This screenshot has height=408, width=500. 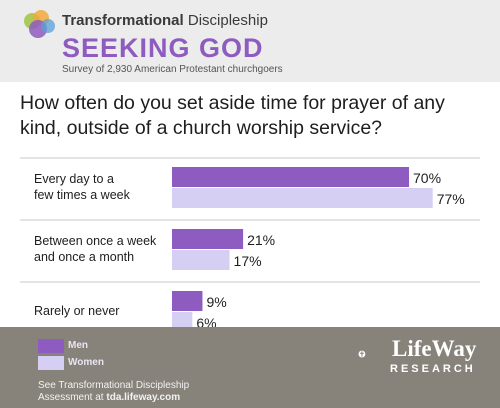 I want to click on brand-suffix: Discipleship, so click(x=227, y=20).